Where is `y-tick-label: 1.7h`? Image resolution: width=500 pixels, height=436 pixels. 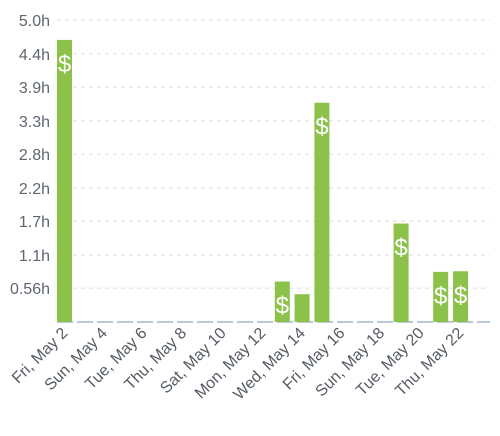 y-tick-label: 1.7h is located at coordinates (34, 222).